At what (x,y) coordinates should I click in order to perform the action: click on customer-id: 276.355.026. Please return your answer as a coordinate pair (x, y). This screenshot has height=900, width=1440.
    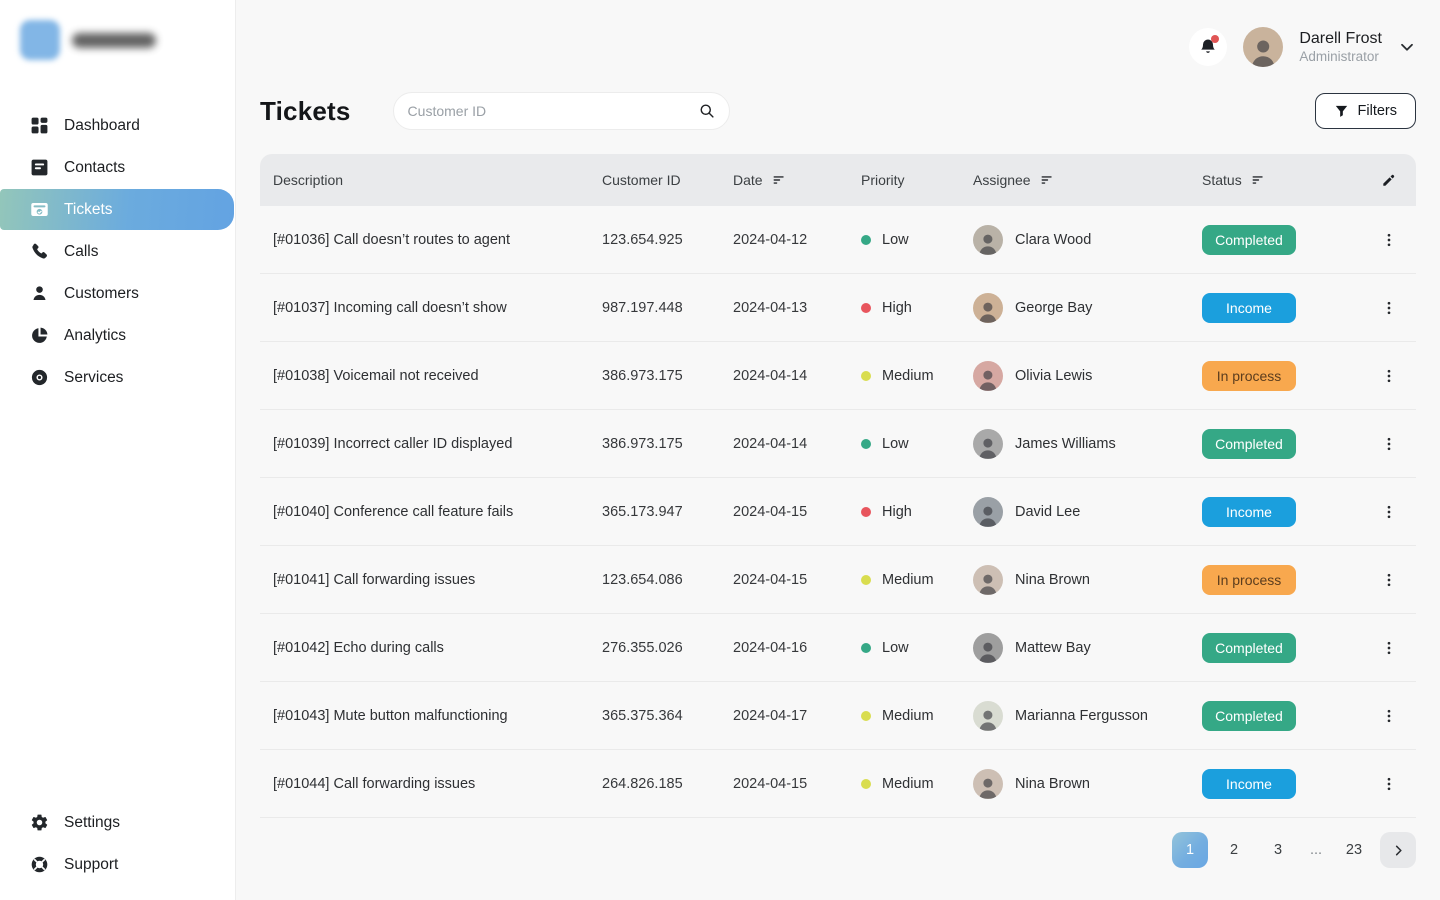
    Looking at the image, I should click on (642, 647).